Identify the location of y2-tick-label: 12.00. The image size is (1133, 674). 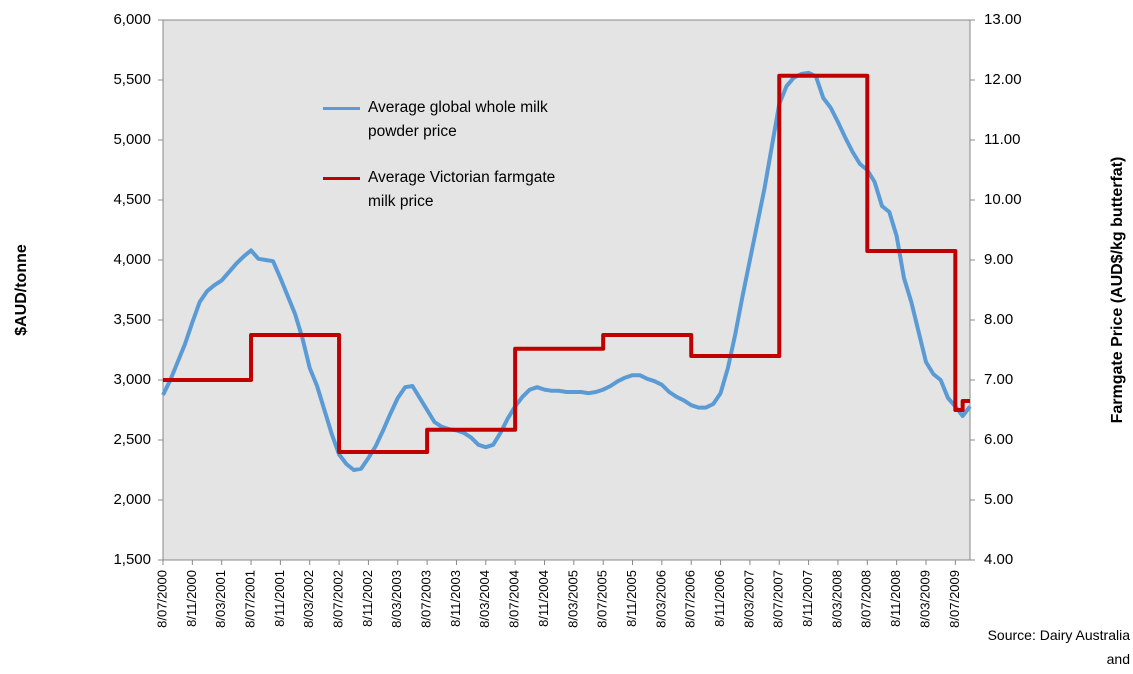
(1003, 79).